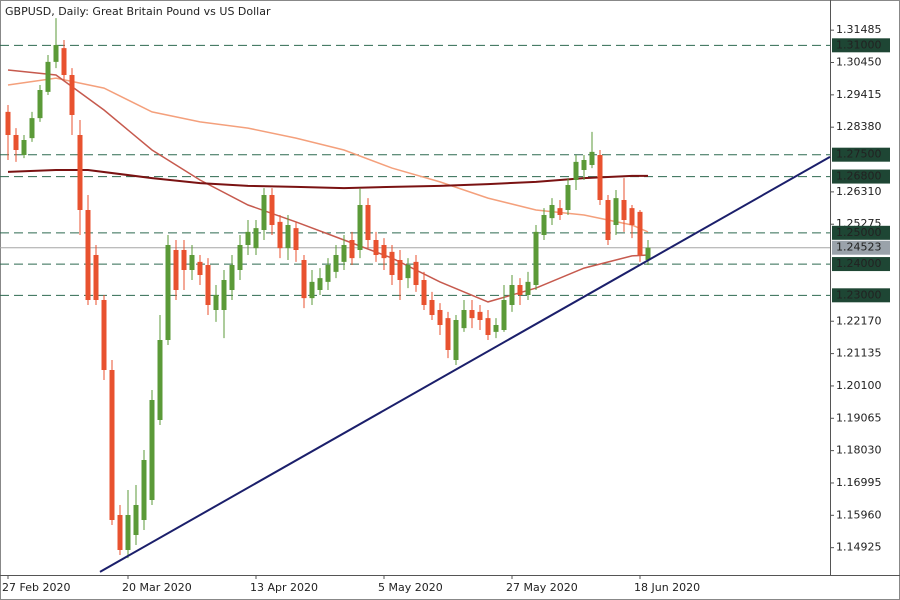  I want to click on level-label: 1.25000, so click(859, 232).